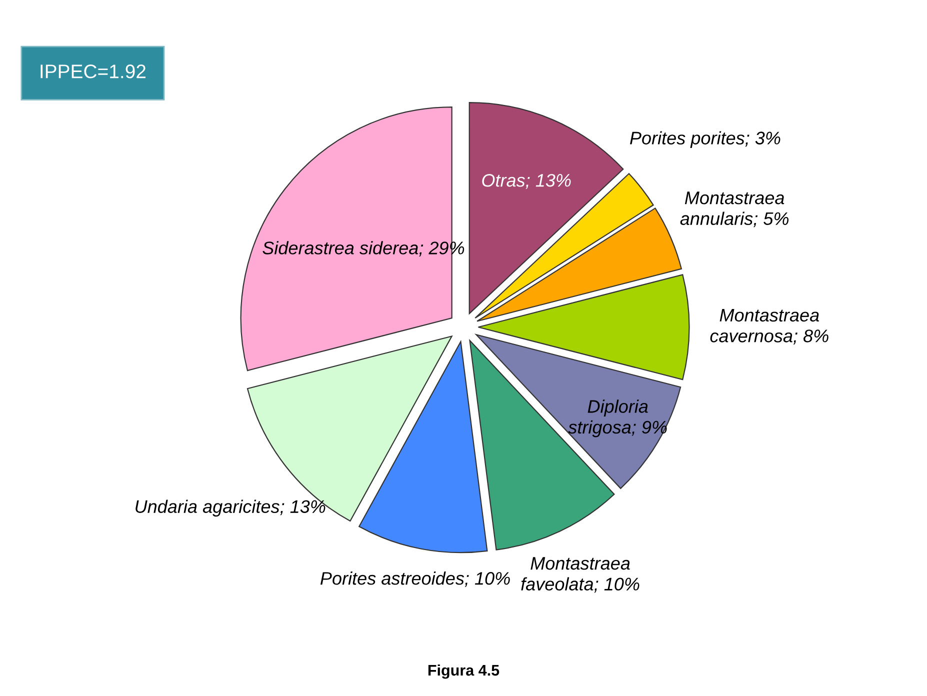  What do you see at coordinates (415, 579) in the screenshot?
I see `slice-label: Porites astreoides; 10%` at bounding box center [415, 579].